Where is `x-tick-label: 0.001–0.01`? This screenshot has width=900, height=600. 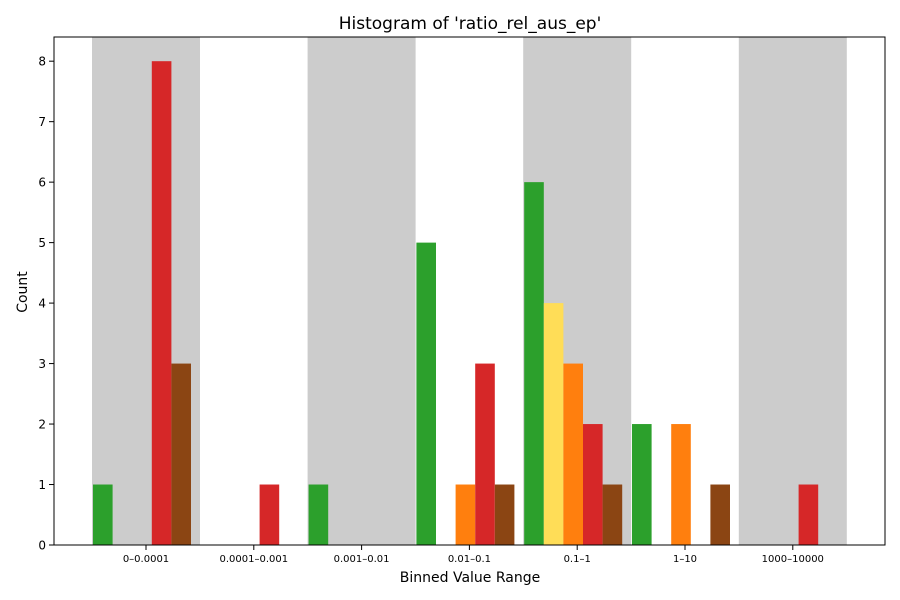
x-tick-label: 0.001–0.01 is located at coordinates (362, 559).